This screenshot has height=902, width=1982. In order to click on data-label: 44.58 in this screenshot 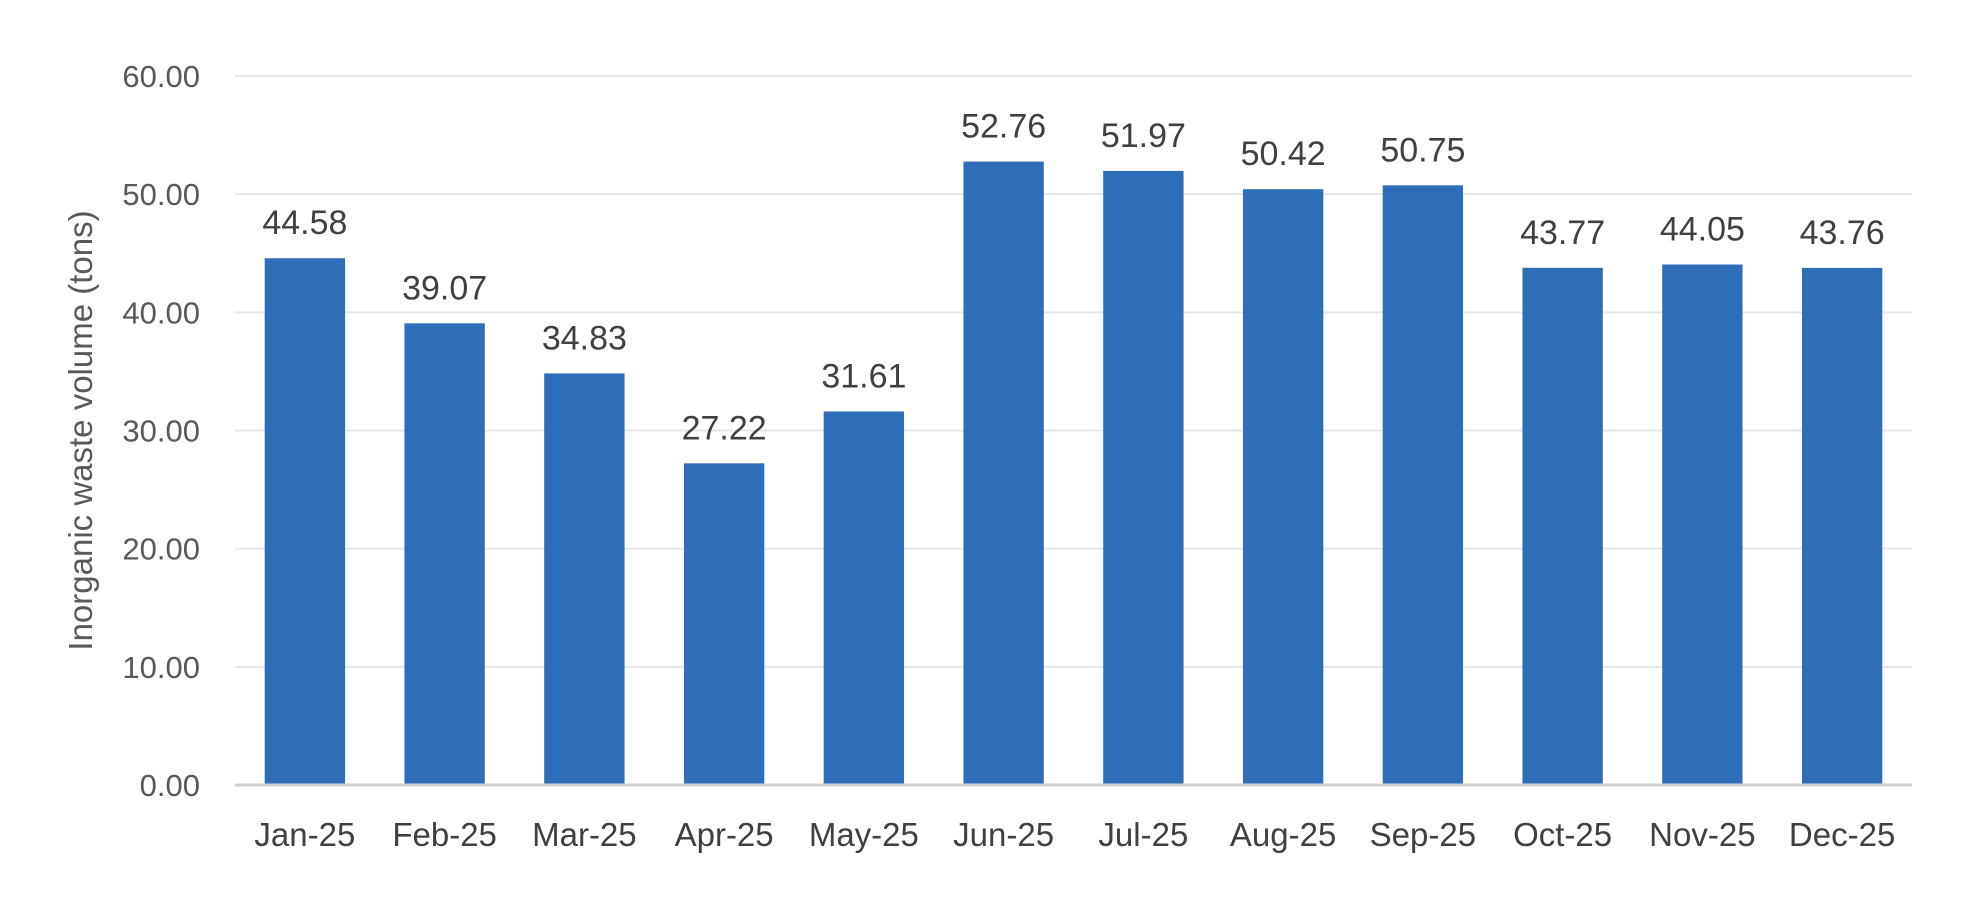, I will do `click(304, 223)`.